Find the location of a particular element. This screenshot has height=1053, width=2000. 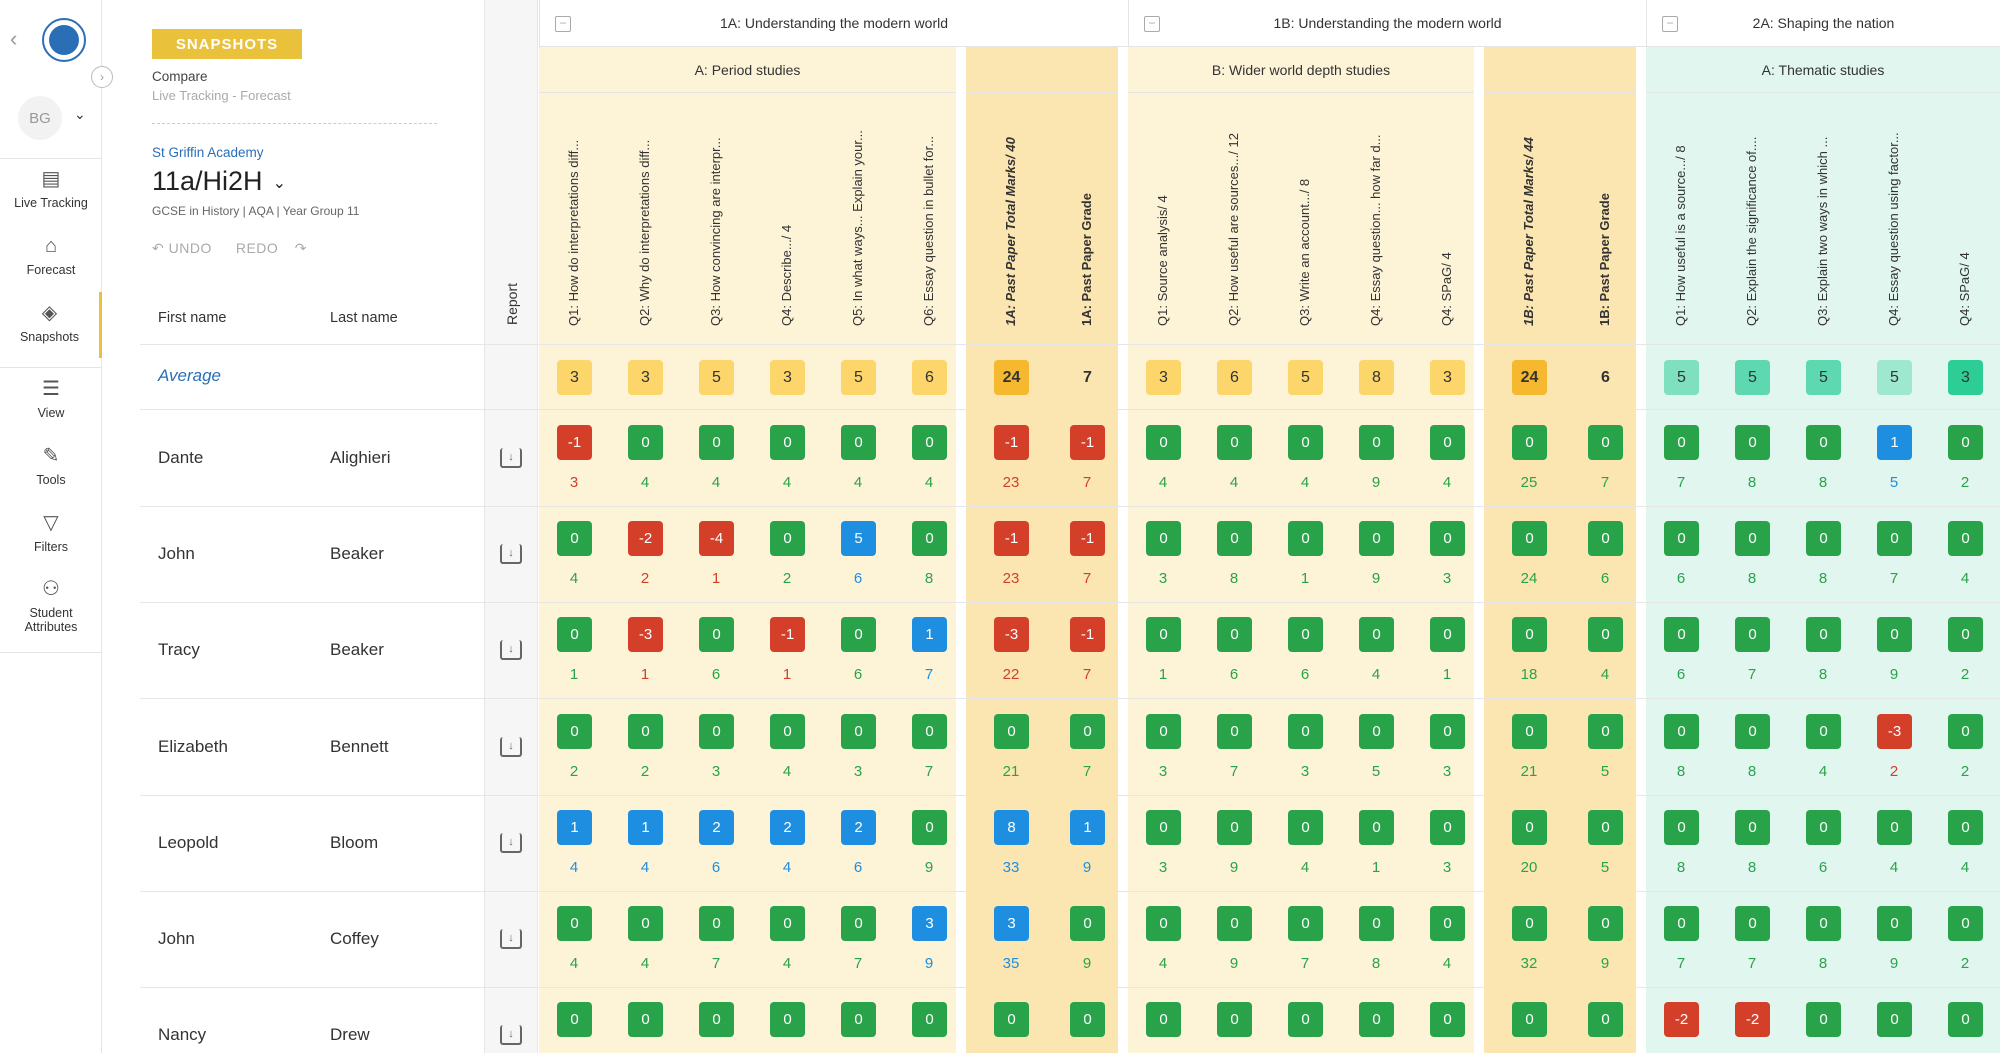

column-header: 1B: Past Paper Total Marks/ 44 is located at coordinates (1528, 231).